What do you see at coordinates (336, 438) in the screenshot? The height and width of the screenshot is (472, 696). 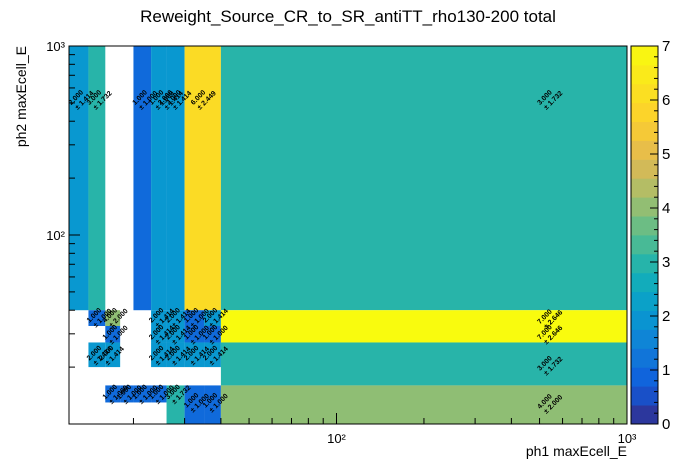 I see `x-tick-label: 10²` at bounding box center [336, 438].